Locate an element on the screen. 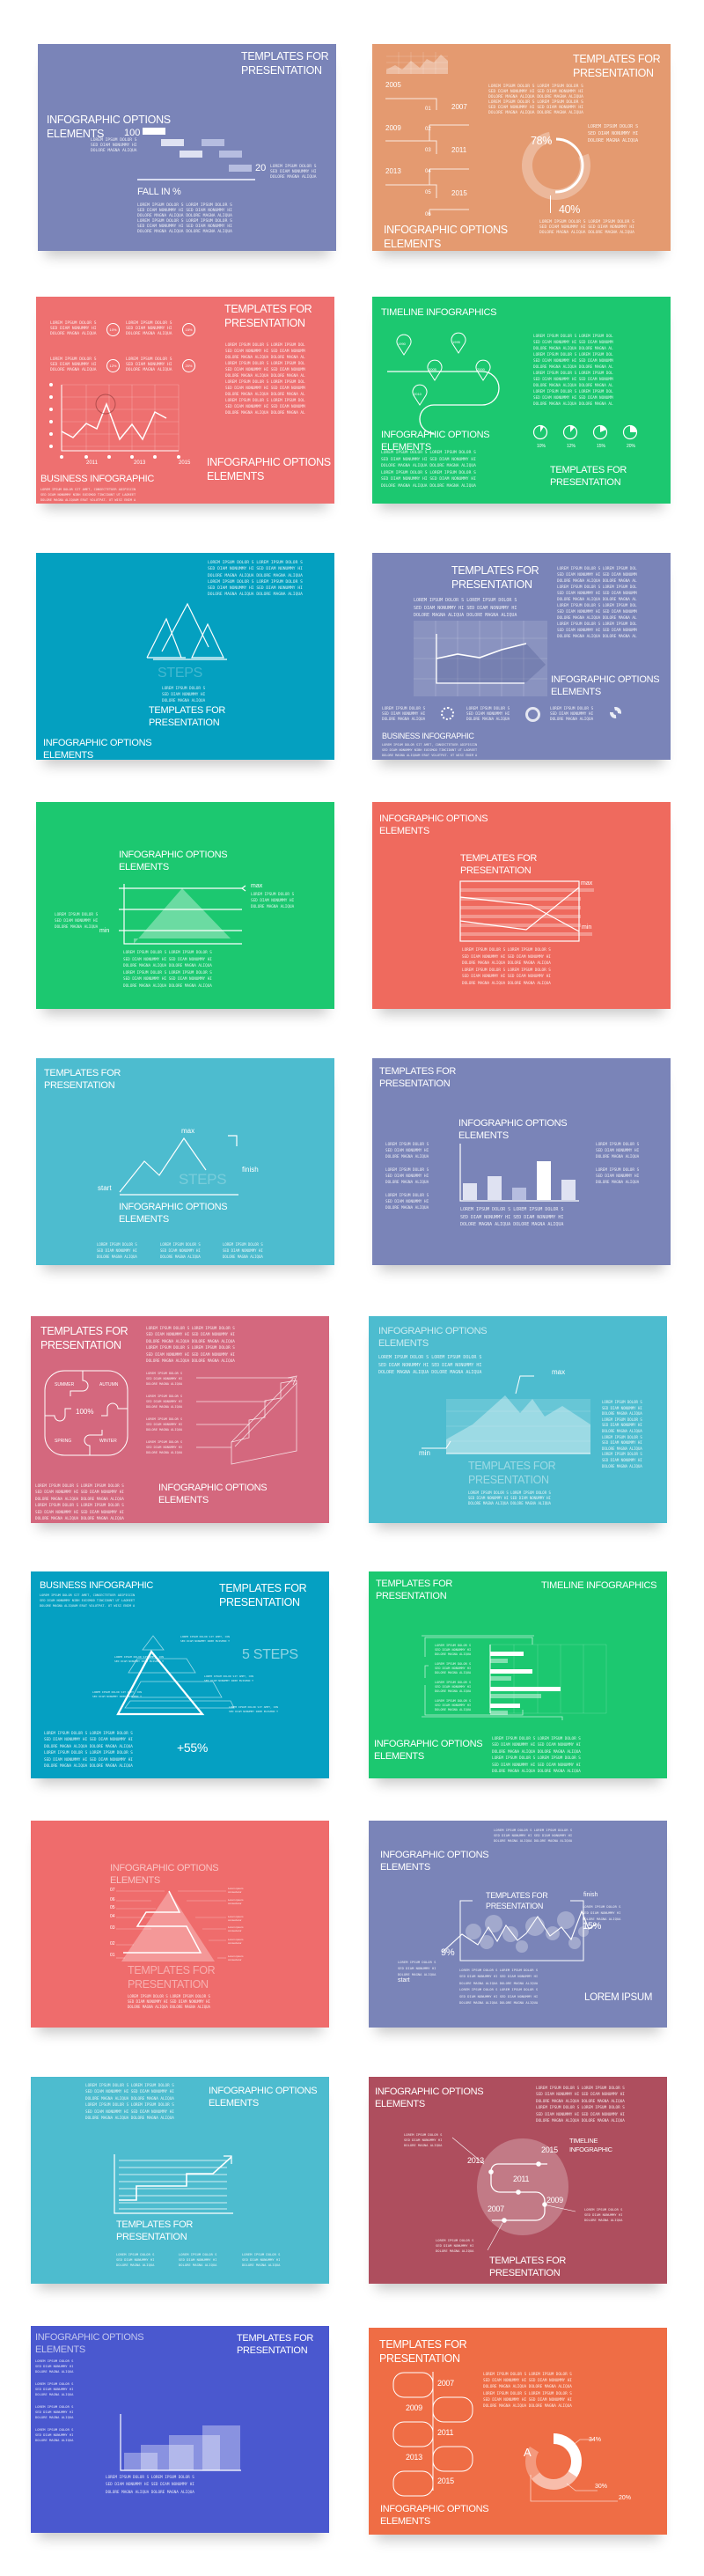  min-label: min is located at coordinates (425, 1453).